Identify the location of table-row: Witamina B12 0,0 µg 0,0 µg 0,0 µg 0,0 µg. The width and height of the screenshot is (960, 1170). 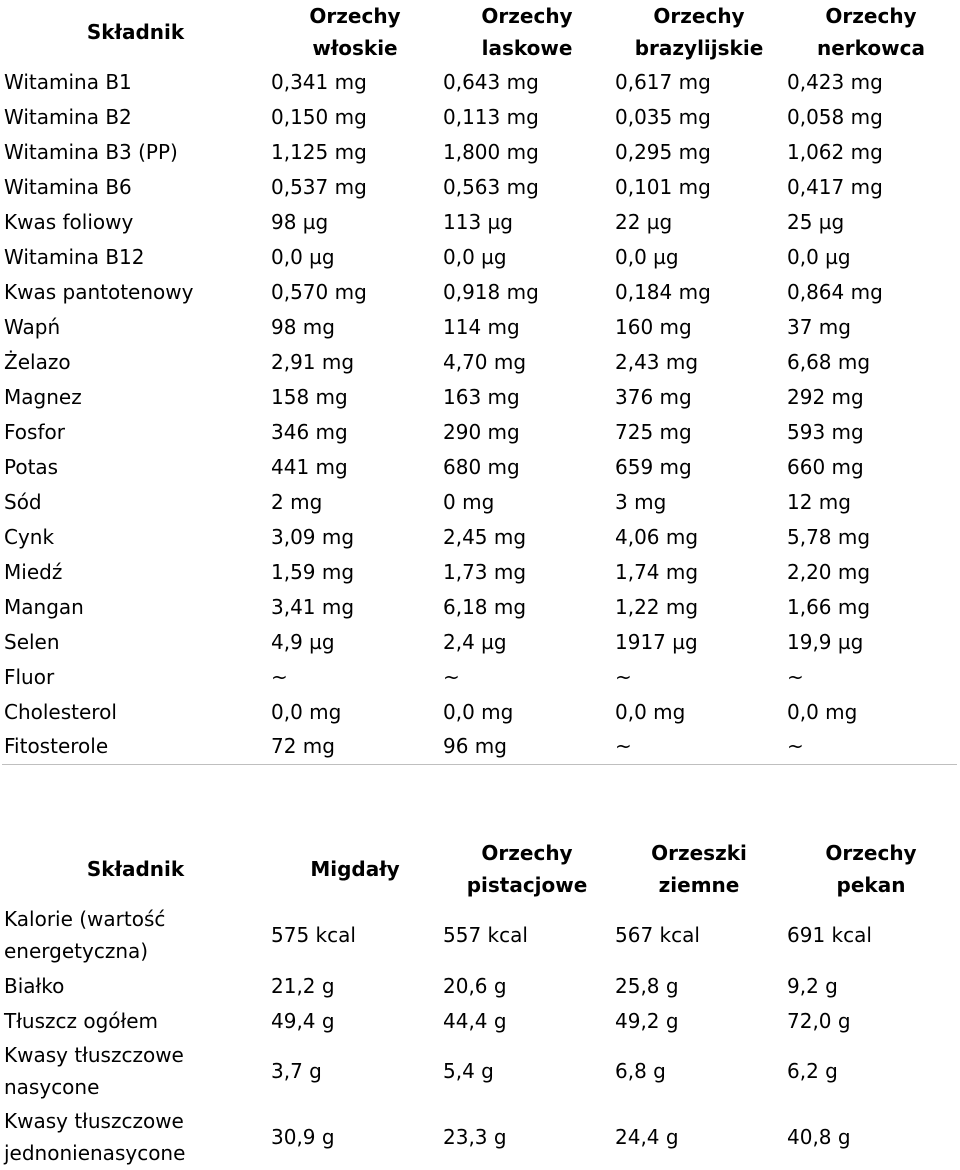
(479, 256).